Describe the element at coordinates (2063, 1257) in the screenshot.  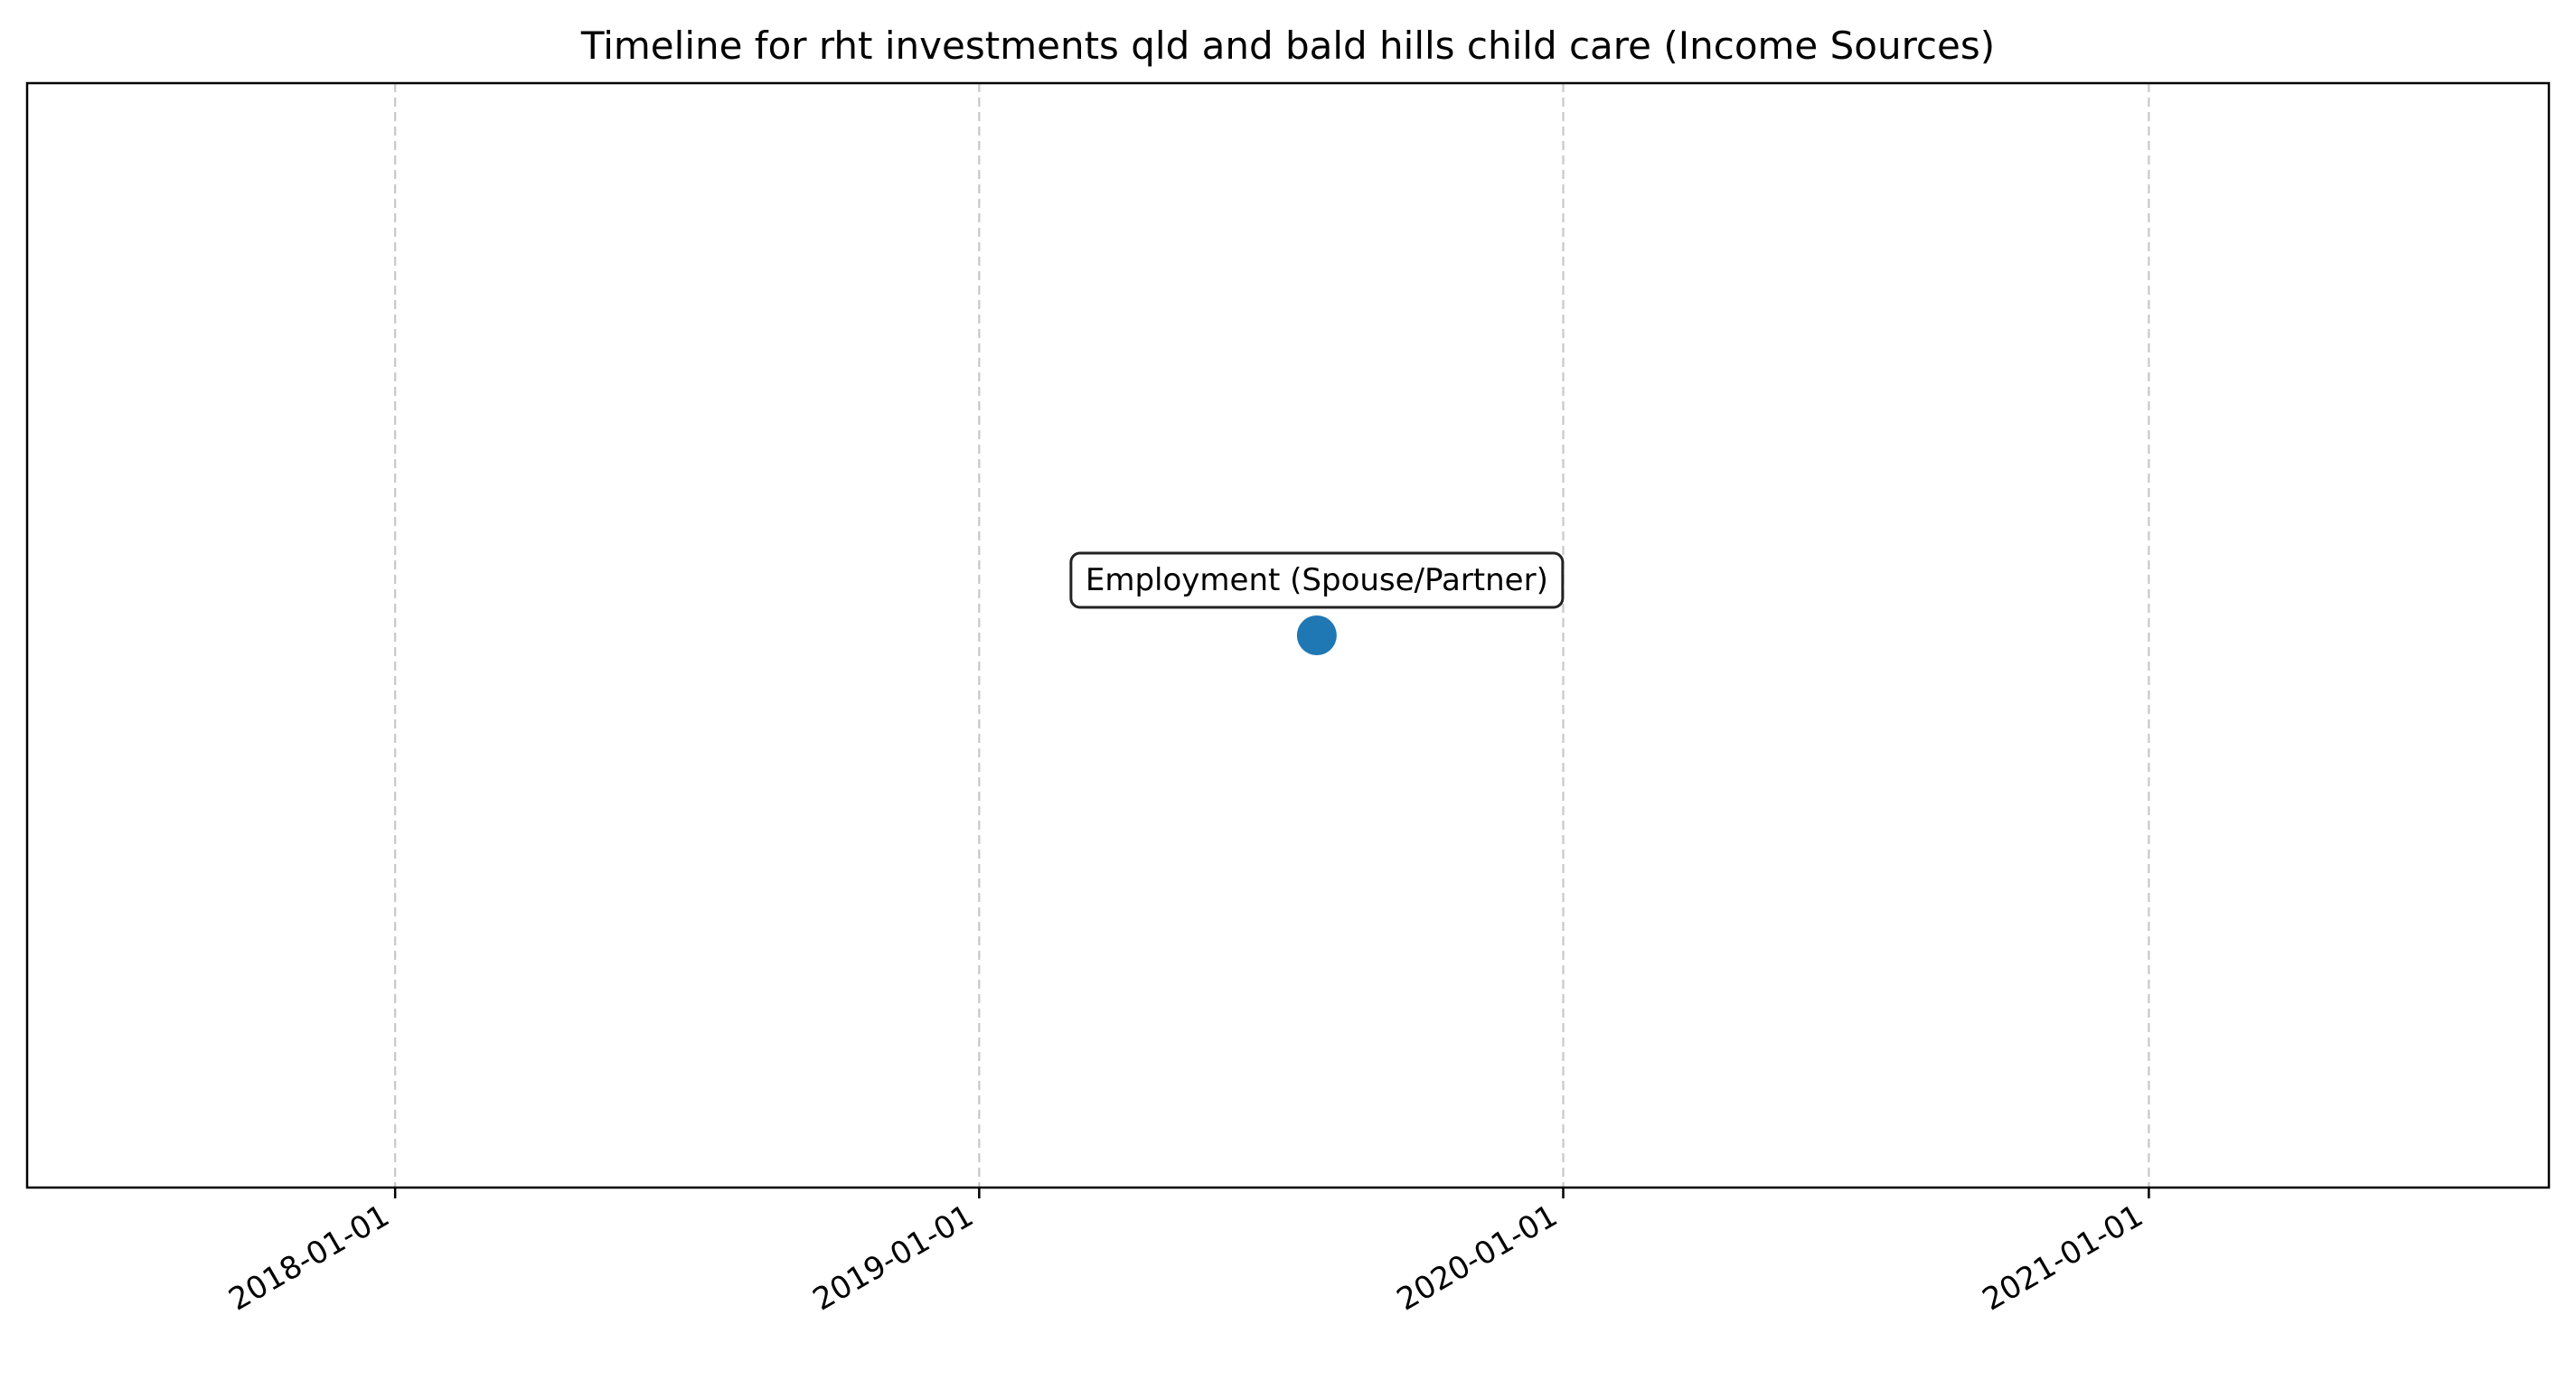
I see `x-tick-label: 2021-01-01` at that location.